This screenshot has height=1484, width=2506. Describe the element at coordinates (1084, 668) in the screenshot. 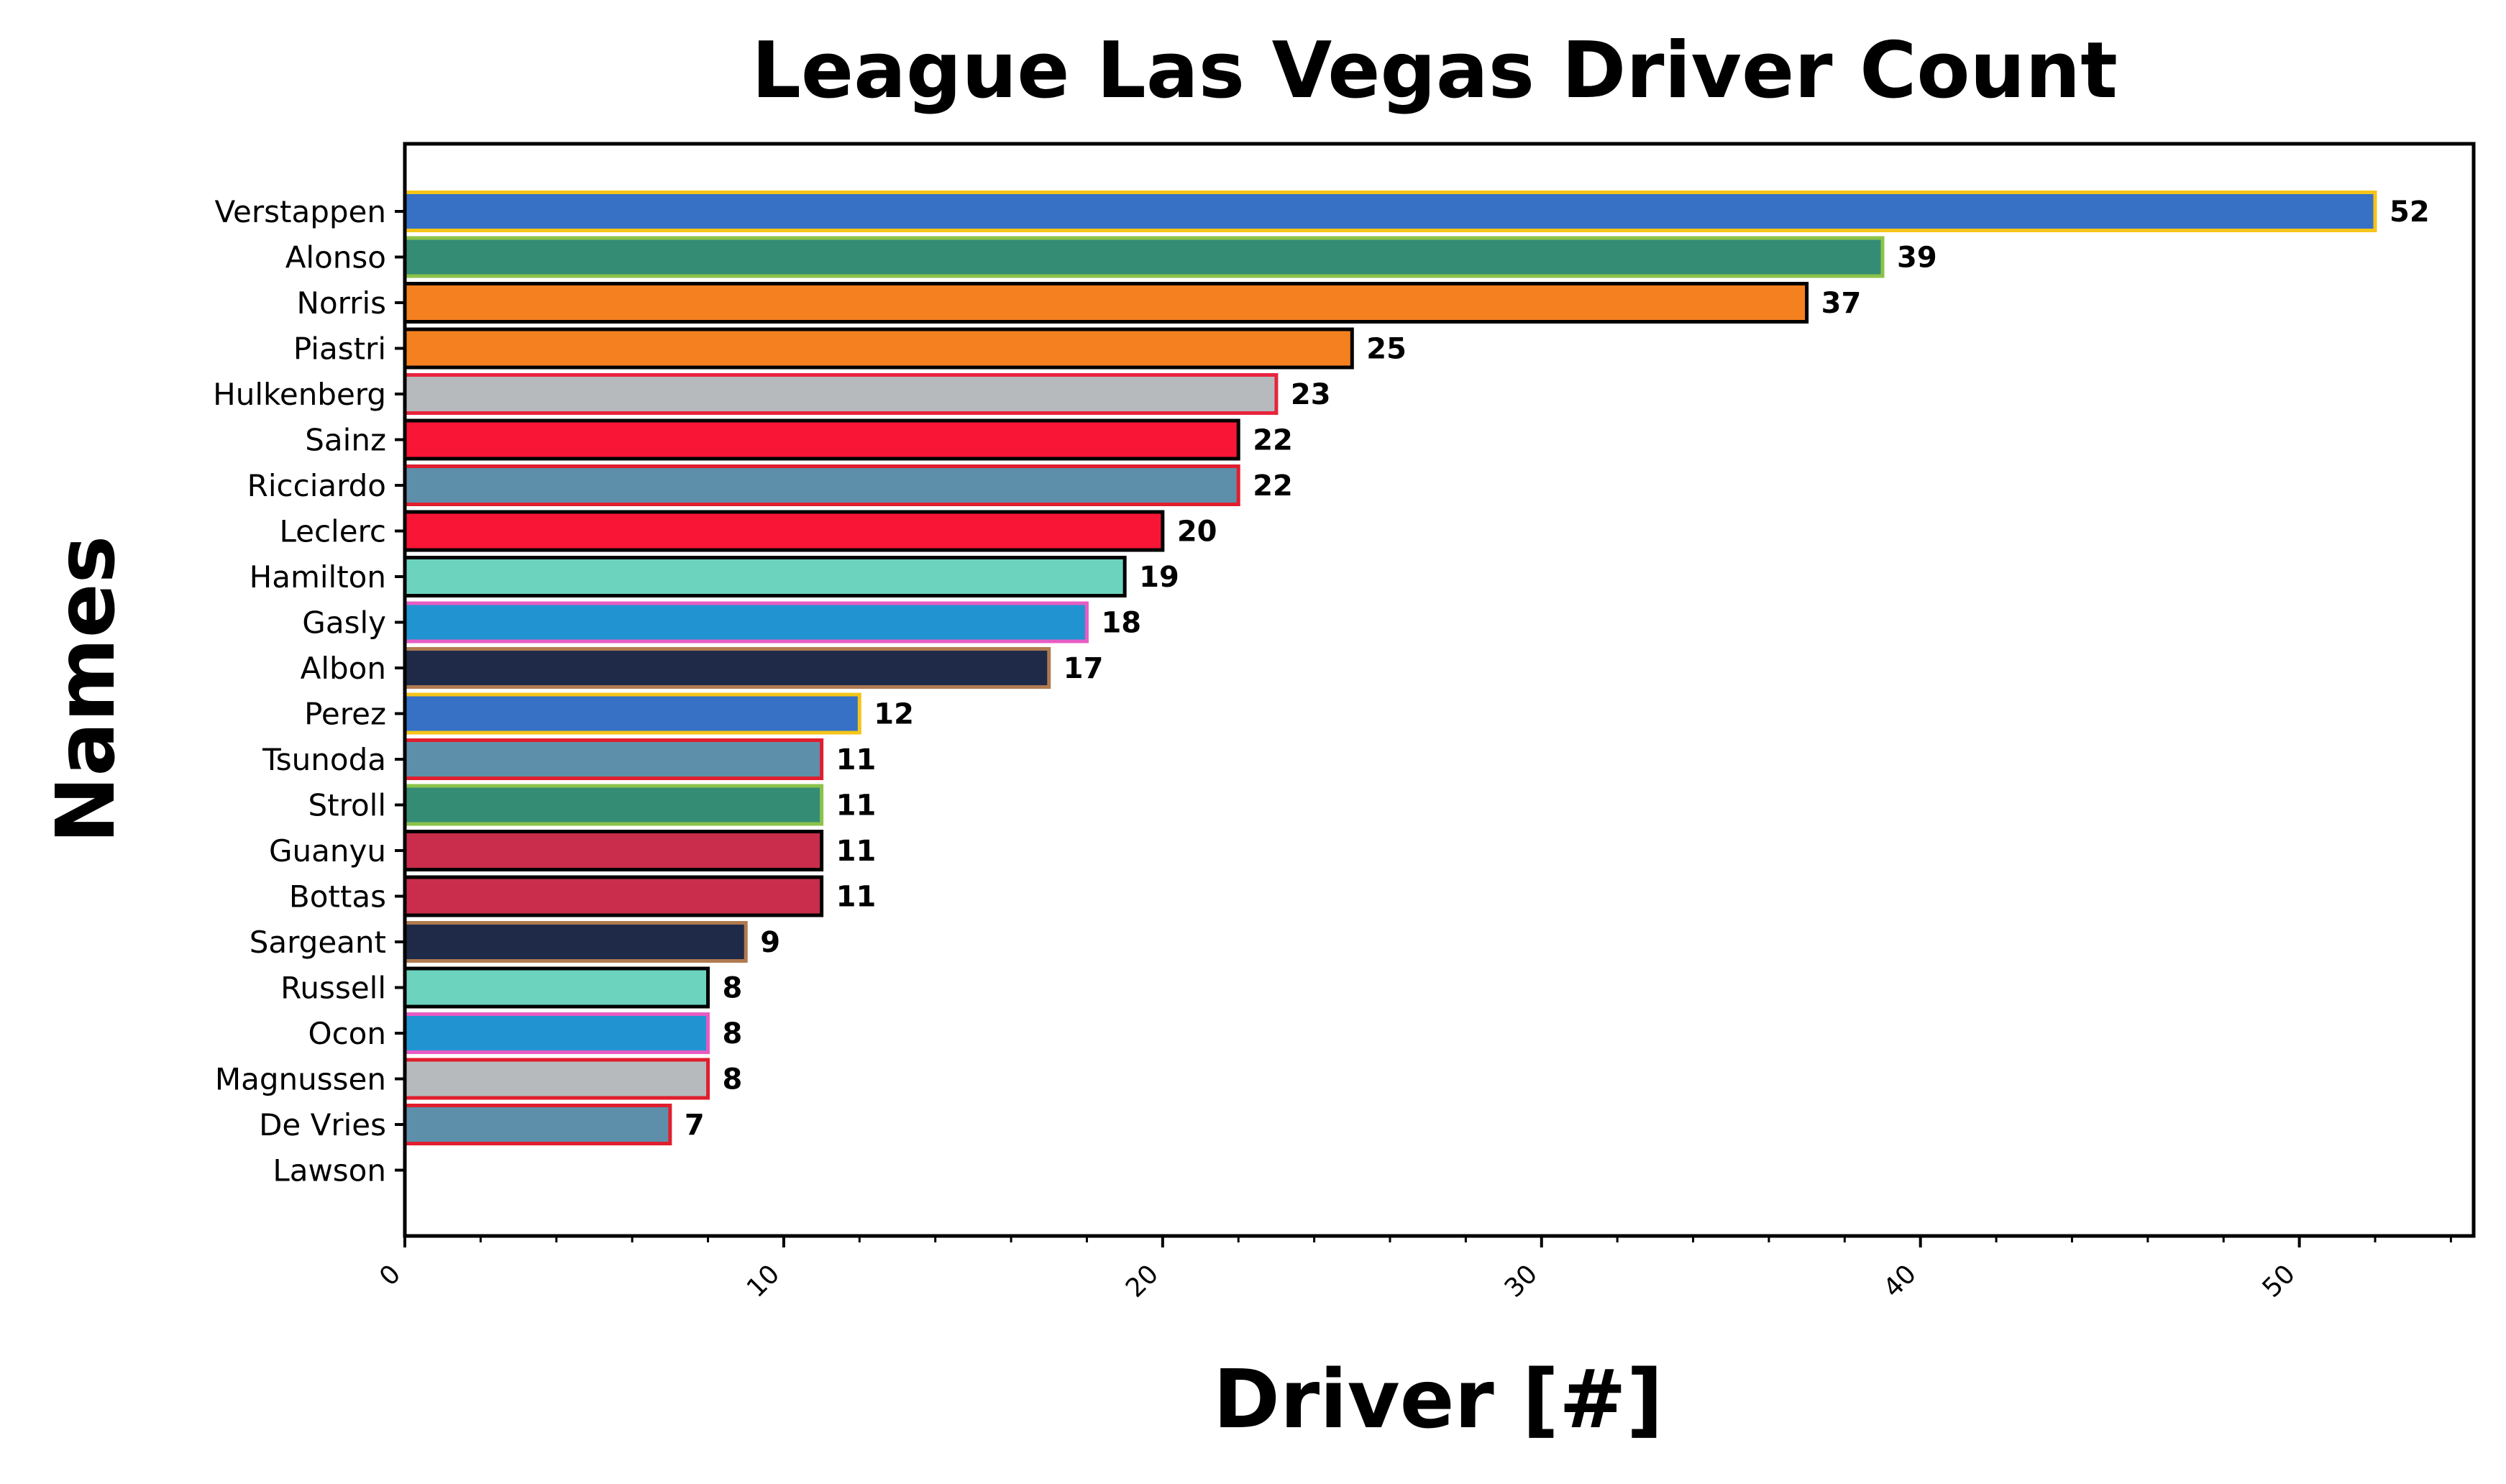

I see `data-label: 17` at that location.